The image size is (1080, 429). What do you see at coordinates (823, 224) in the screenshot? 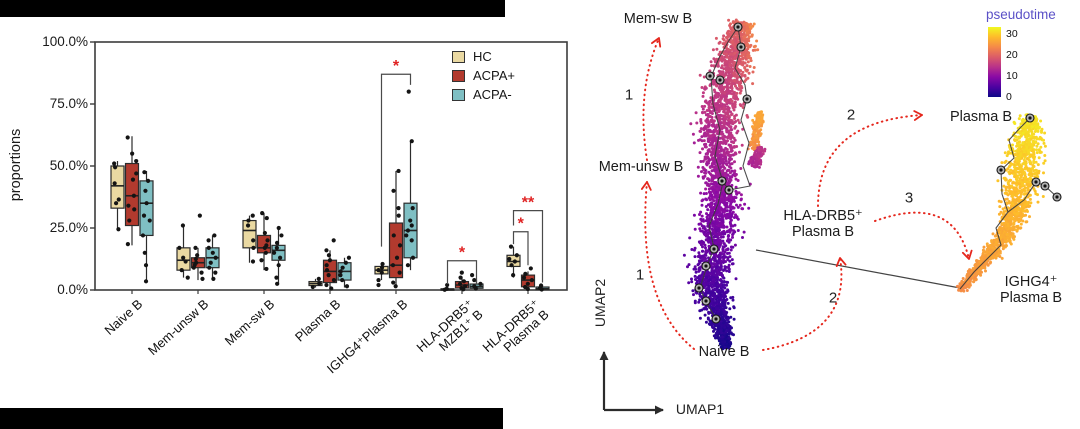
I see `label-hla-drb5-plasma-b: HLA-DRB5⁺ Plasma B` at bounding box center [823, 224].